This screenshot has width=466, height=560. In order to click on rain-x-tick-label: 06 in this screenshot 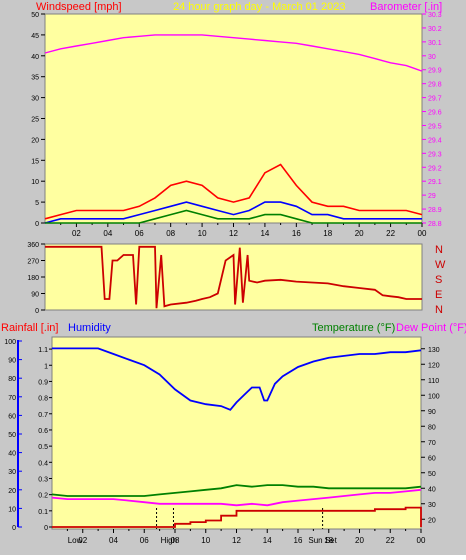, I will do `click(144, 540)`.